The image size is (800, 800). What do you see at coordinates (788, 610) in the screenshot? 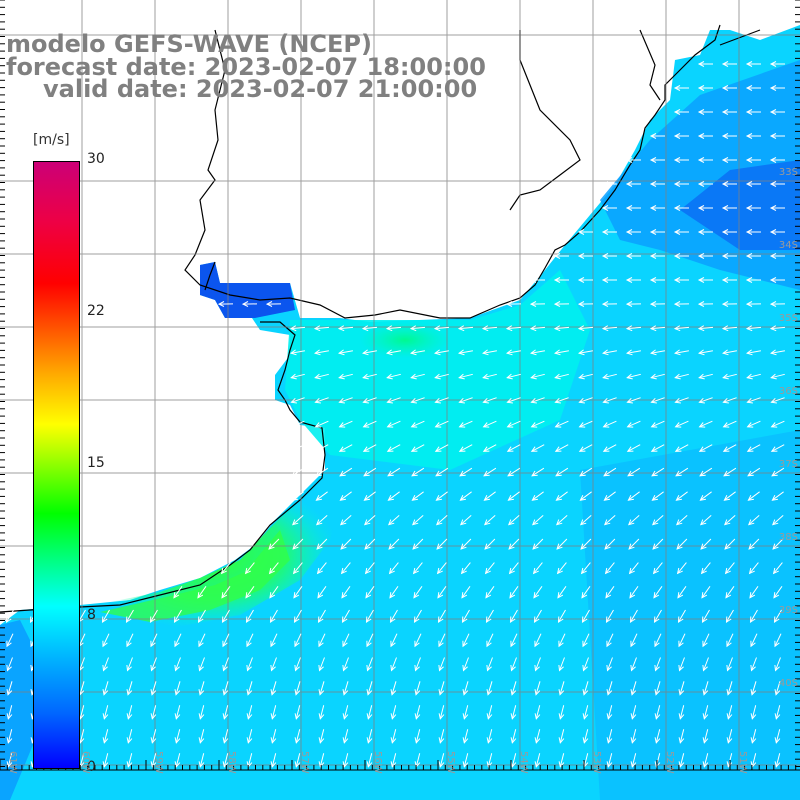
I see `lat-label-39s: 39S` at bounding box center [788, 610].